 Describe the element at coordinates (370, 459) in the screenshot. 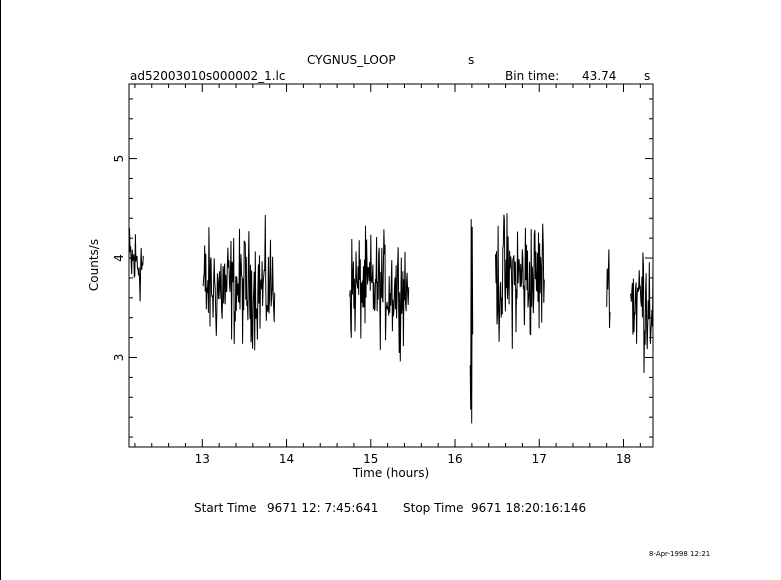

I see `x-tick-label: 15` at that location.